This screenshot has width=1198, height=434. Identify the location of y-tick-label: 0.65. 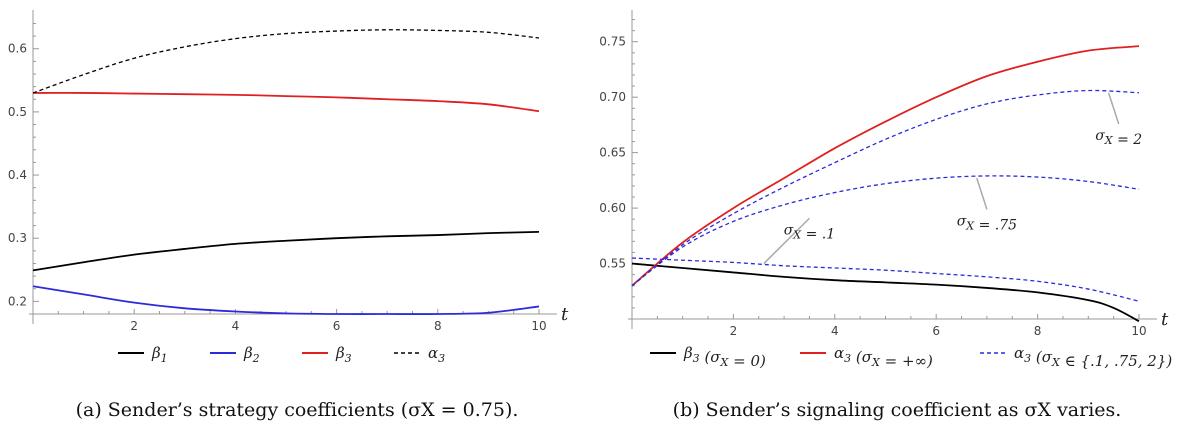
(612, 153).